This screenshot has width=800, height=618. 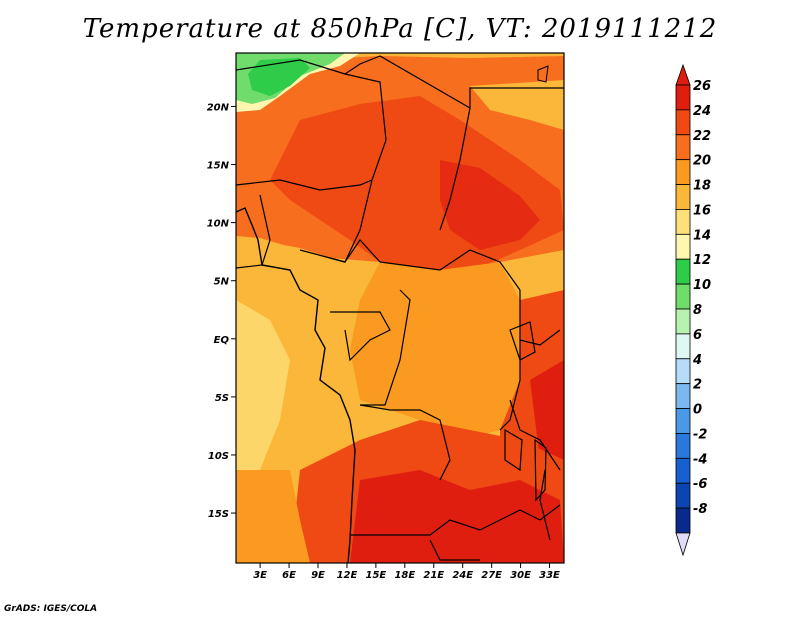 What do you see at coordinates (435, 351) in the screenshot?
I see `field-20-central` at bounding box center [435, 351].